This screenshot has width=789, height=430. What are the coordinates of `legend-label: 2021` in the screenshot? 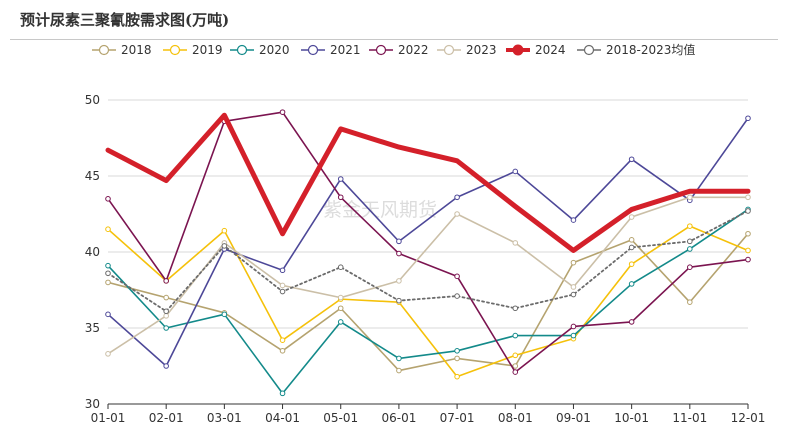 It's located at (345, 50).